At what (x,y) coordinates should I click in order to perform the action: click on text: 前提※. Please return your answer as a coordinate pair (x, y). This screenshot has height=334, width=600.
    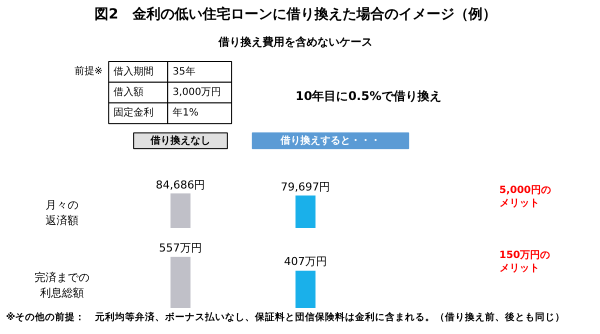
    Looking at the image, I should click on (88, 70).